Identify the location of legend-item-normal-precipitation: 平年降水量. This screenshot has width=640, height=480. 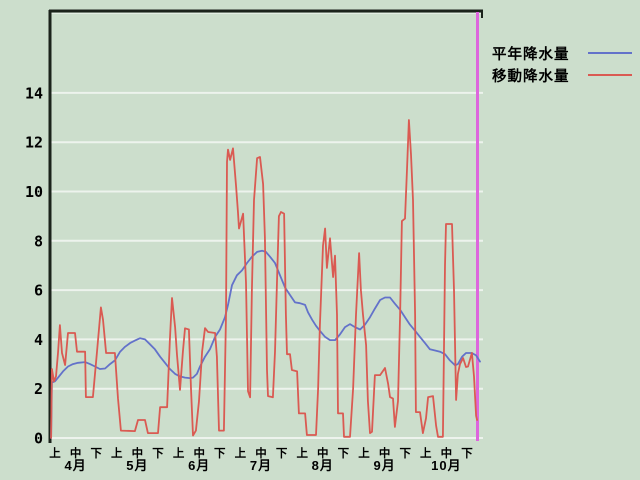
(565, 53).